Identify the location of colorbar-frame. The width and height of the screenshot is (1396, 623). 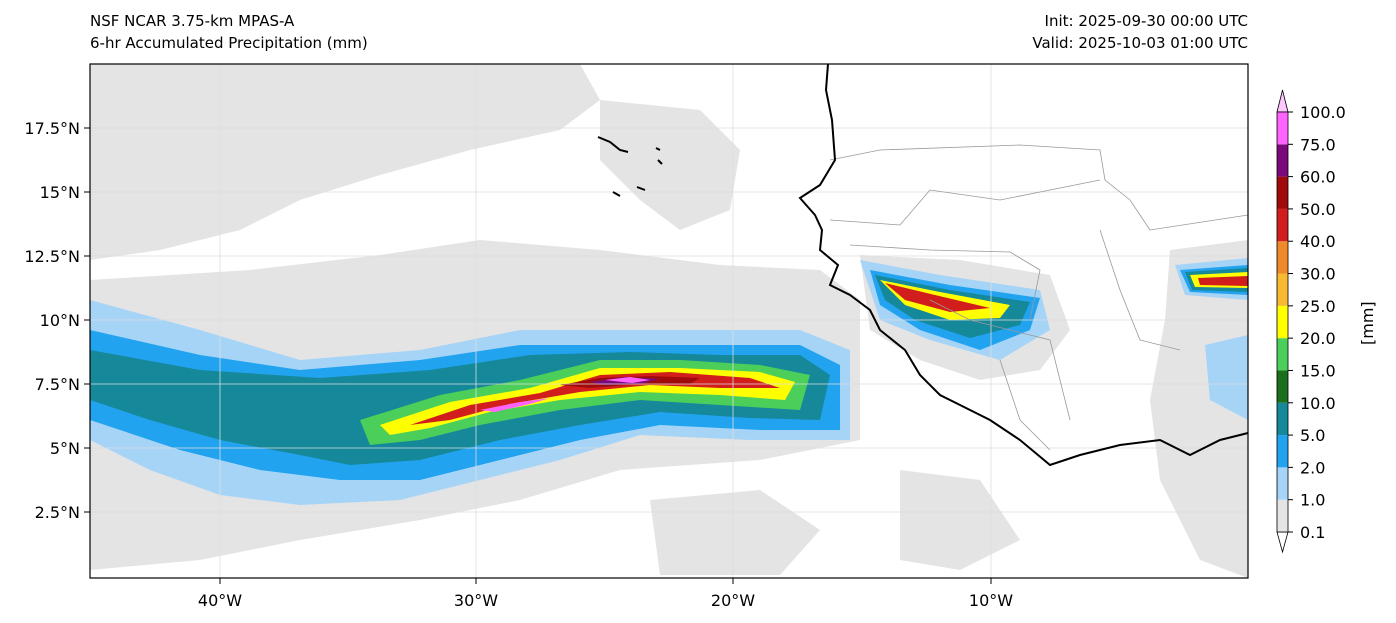
(1282, 322).